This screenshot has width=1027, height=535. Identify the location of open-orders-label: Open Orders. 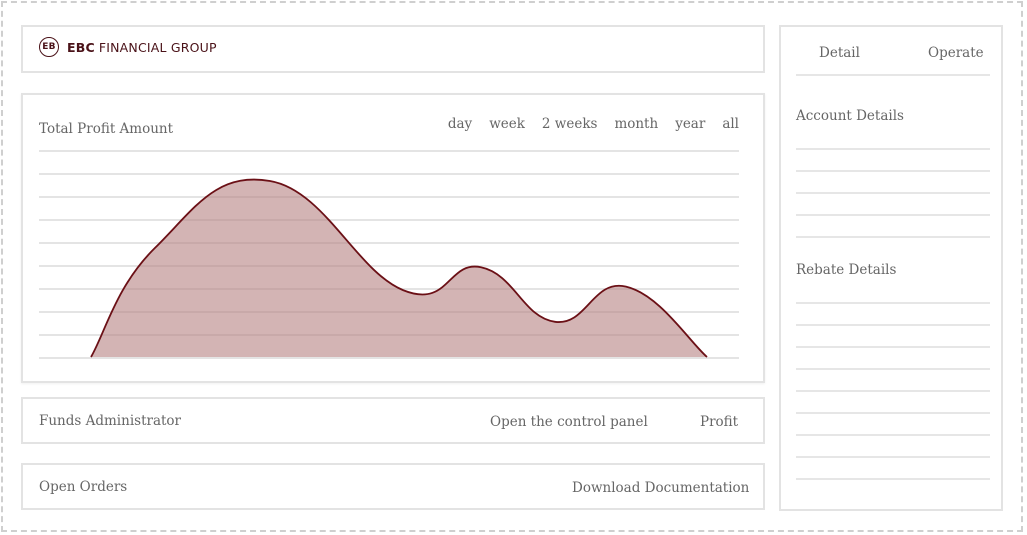
(83, 487).